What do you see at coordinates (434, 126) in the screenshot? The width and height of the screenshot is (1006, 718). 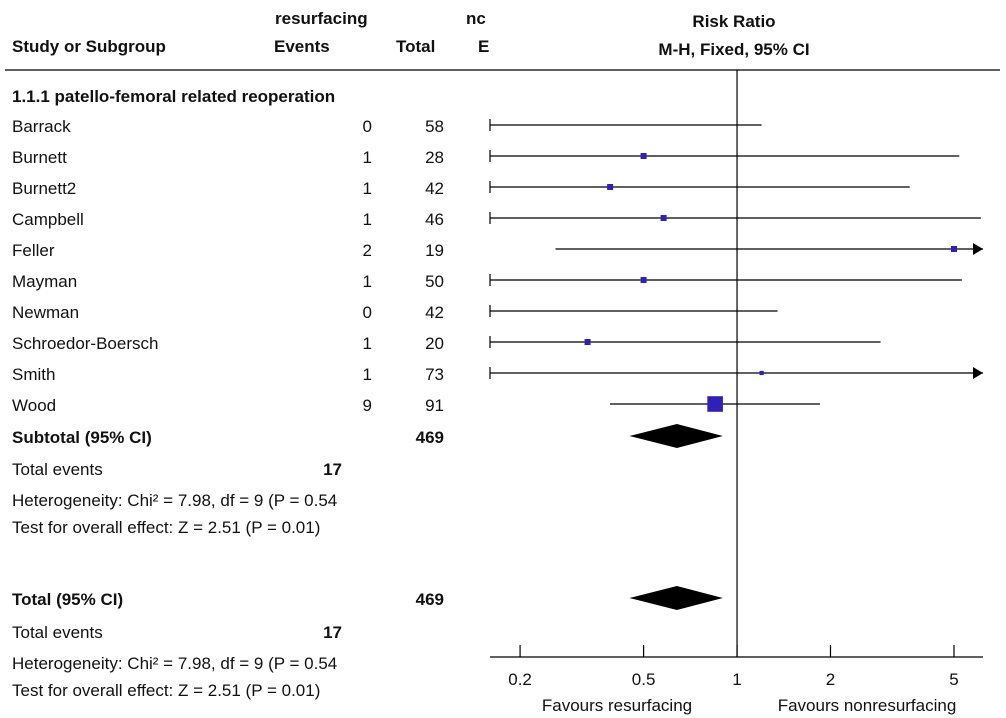 I see `study-total: 58` at bounding box center [434, 126].